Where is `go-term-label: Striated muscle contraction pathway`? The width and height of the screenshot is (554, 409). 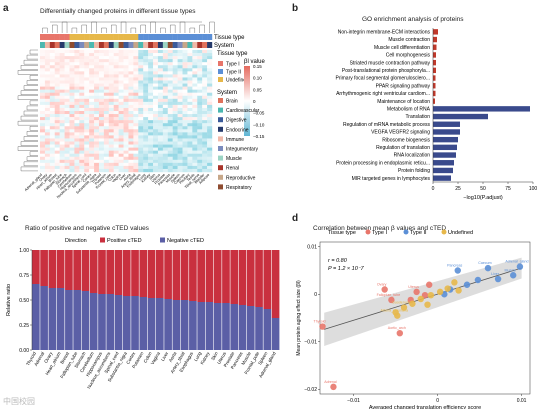
go-term-label: Striated muscle contraction pathway is located at coordinates (390, 63).